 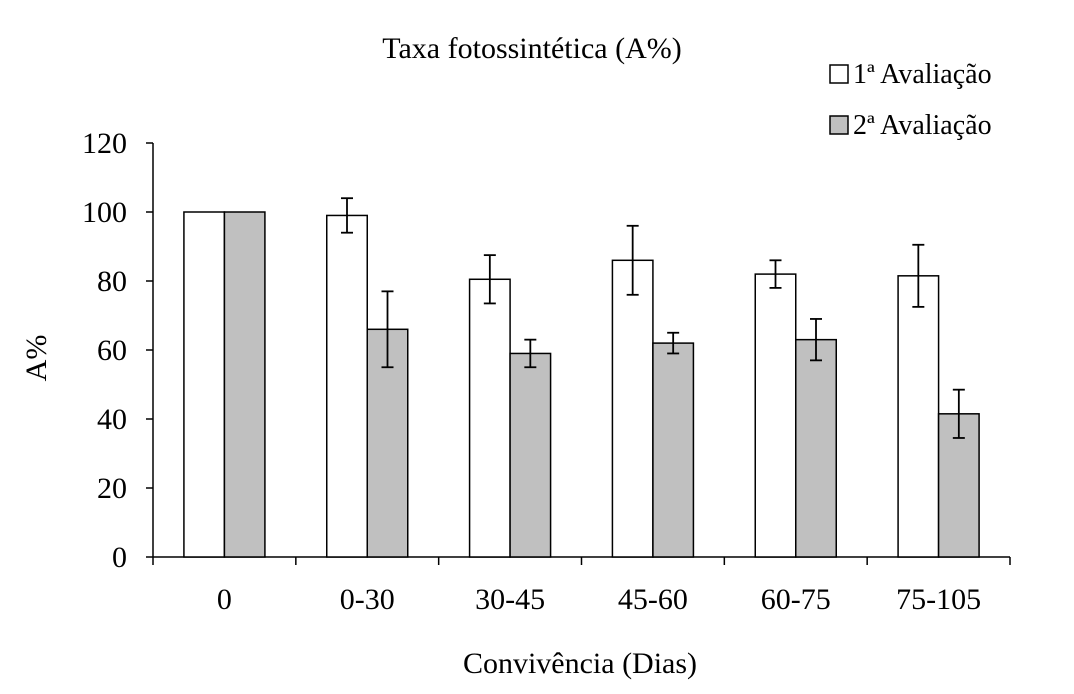 I want to click on x-tick-label: 0-30, so click(x=367, y=599).